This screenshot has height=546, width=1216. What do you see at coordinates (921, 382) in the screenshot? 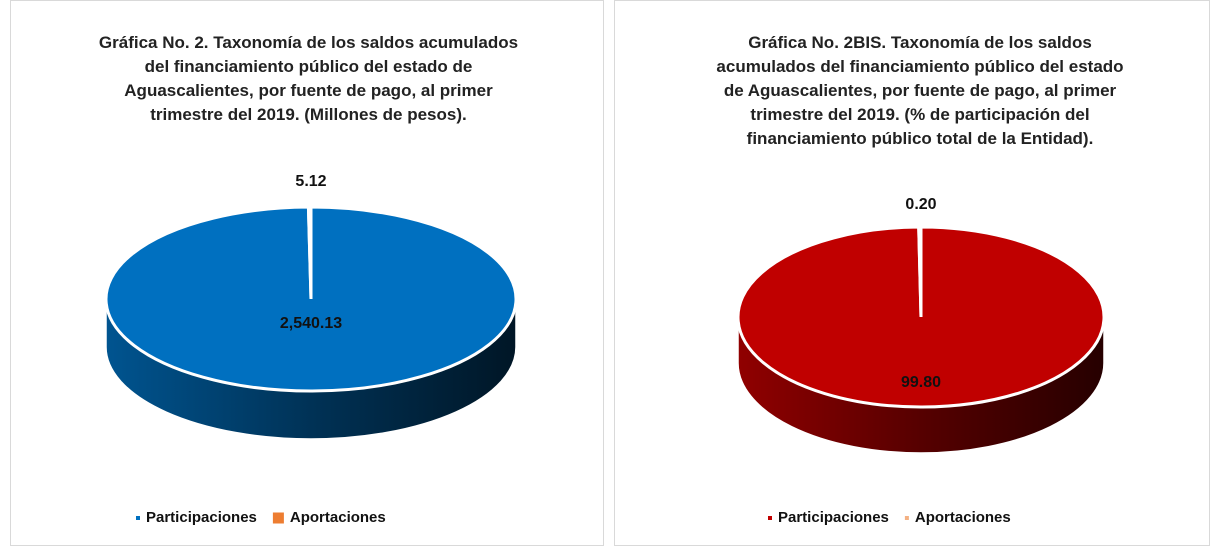
I see `data-label: 99.80` at bounding box center [921, 382].